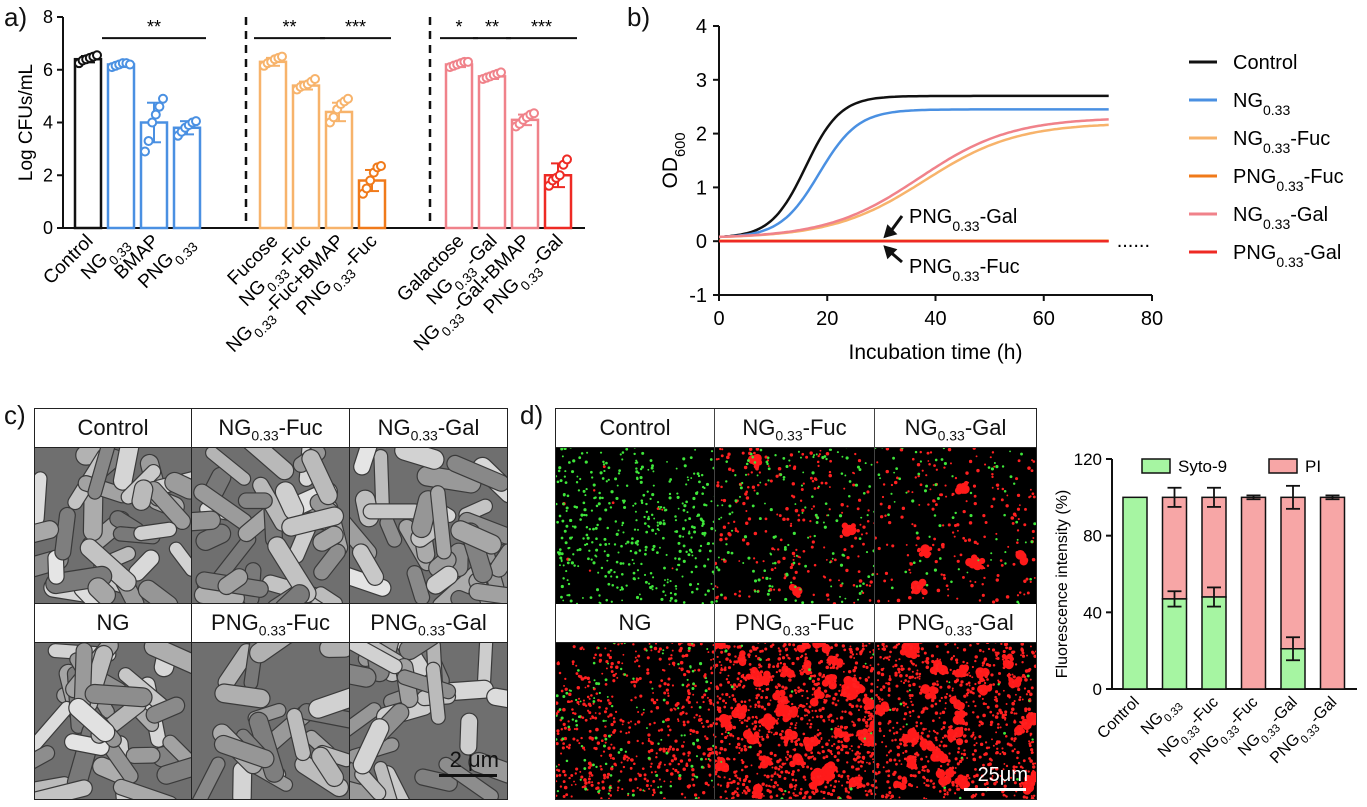 The width and height of the screenshot is (1367, 807). I want to click on sem-title-main: NG, so click(235, 427).